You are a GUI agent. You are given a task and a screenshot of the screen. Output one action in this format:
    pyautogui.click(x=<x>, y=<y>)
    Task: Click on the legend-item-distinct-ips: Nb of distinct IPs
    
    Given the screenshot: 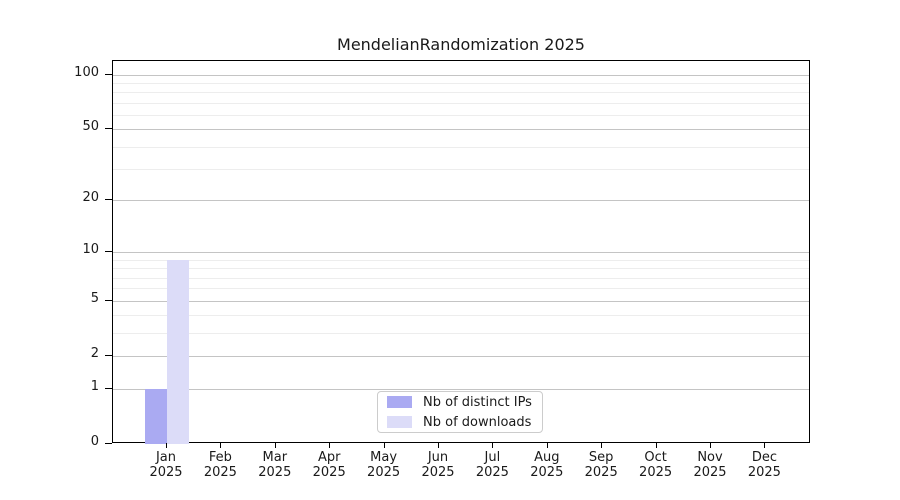 What is the action you would take?
    pyautogui.click(x=464, y=402)
    